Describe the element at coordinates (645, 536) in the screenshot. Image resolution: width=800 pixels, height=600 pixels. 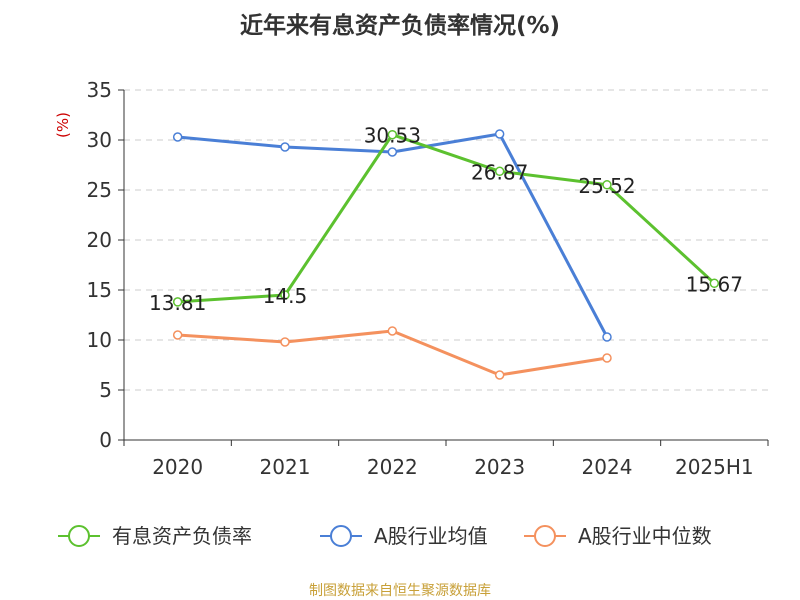
I see `legend-label: A股行业中位数` at that location.